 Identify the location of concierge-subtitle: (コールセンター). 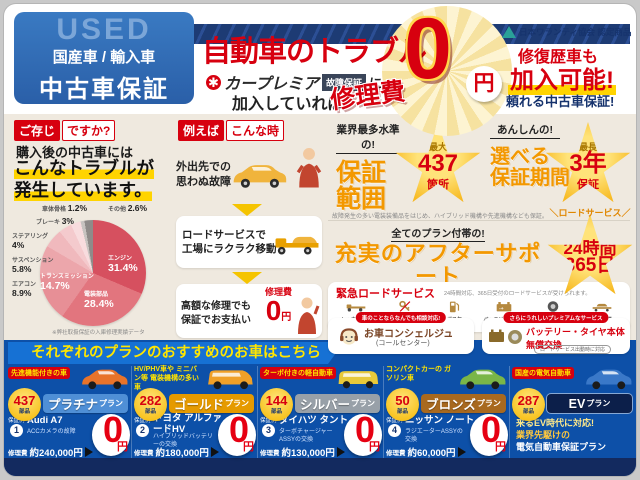
(403, 343).